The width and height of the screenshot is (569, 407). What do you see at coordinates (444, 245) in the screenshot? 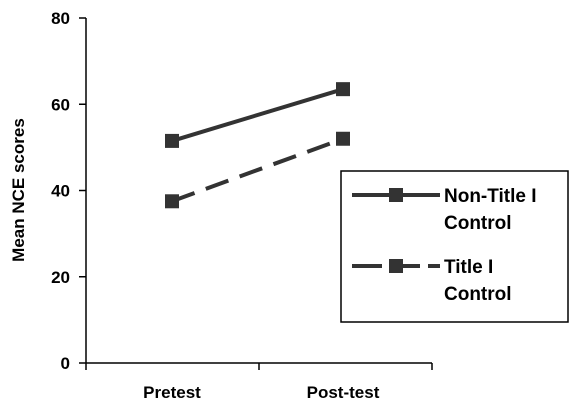
I see `legend-items: Non-Title I Control Title I Control` at bounding box center [444, 245].